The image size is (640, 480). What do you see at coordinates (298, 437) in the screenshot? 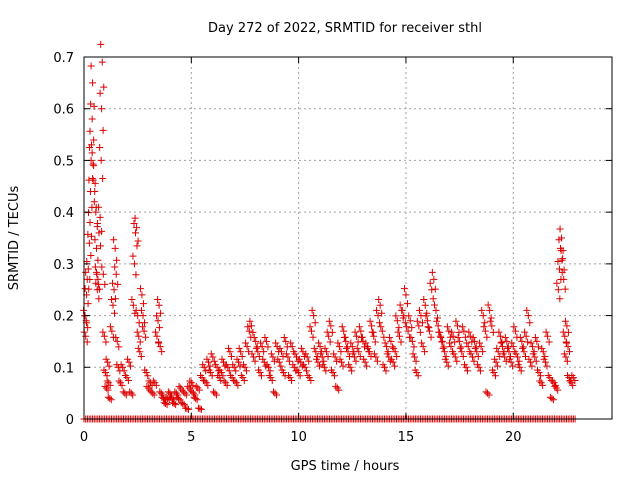
I see `x-tick-label: 10` at bounding box center [298, 437].